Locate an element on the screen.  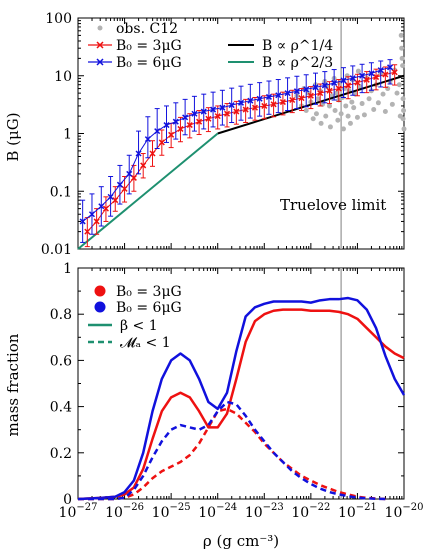
x-tick-label: 10−26 is located at coordinates (124, 511).